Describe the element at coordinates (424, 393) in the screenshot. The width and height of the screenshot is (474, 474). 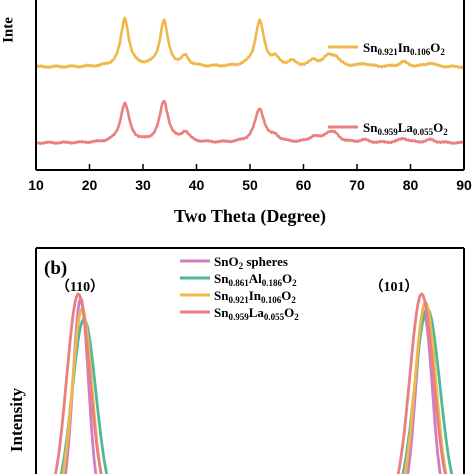
I see `series-line-SnO2 spheres` at that location.